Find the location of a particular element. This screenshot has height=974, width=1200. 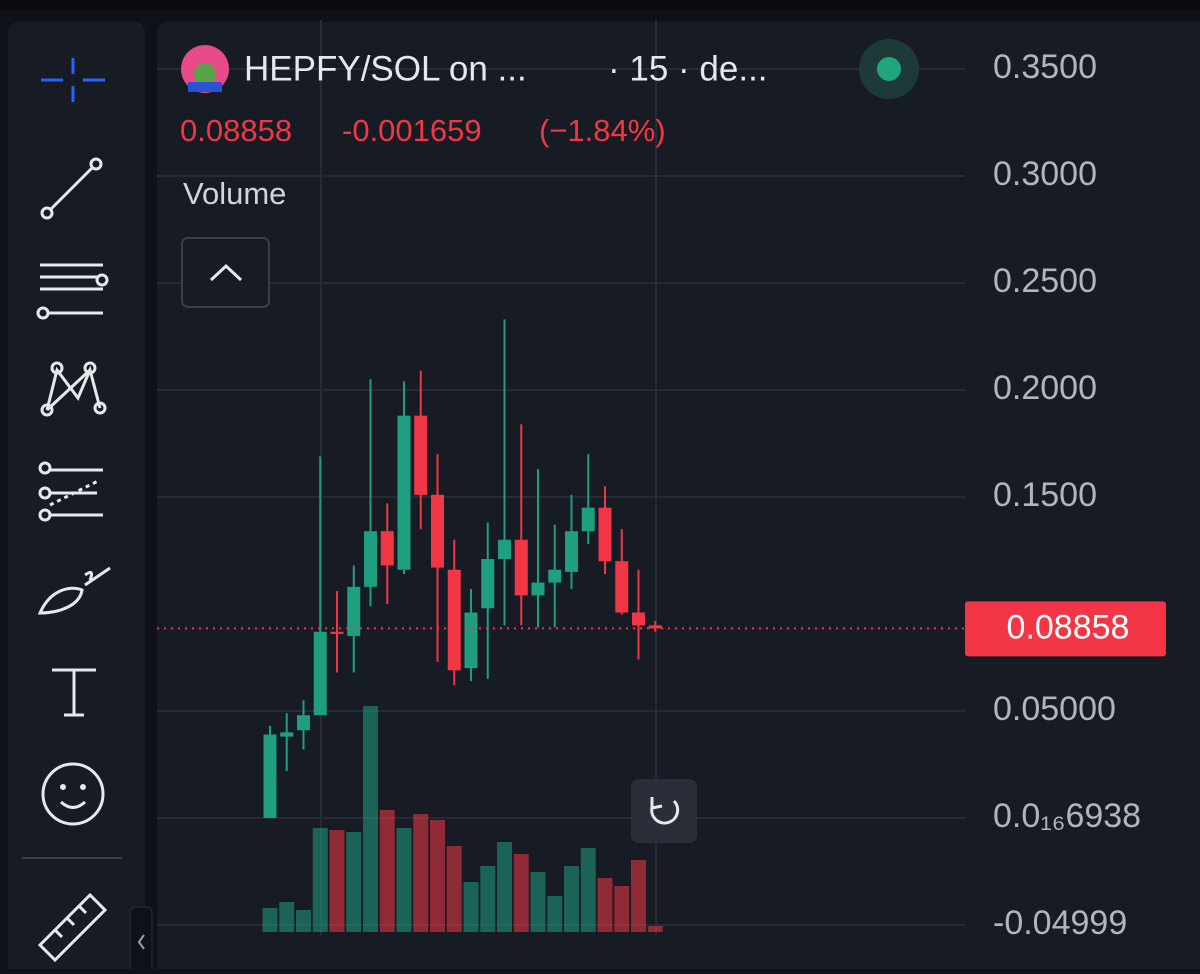

chevron-icon is located at coordinates (226, 272).